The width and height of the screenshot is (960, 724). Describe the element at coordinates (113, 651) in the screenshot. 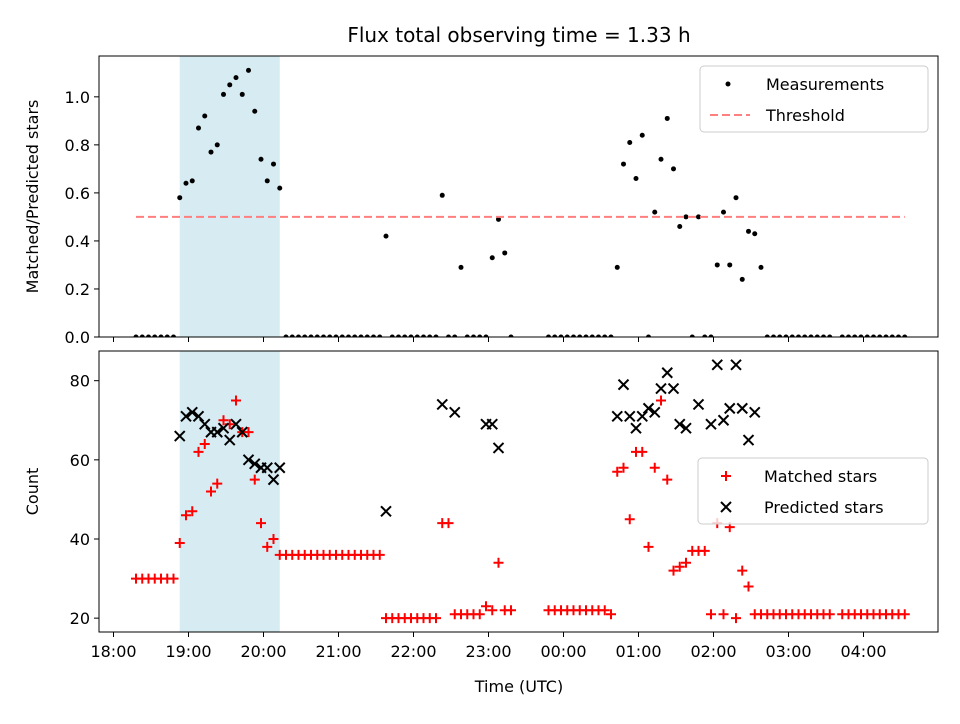

I see `x-tick-label: 18:00` at that location.